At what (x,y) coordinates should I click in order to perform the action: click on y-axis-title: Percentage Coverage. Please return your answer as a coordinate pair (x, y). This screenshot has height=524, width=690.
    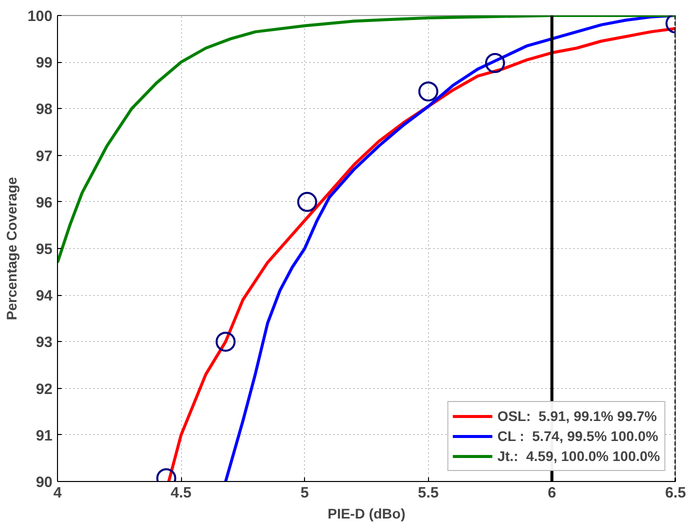
    Looking at the image, I should click on (11, 248).